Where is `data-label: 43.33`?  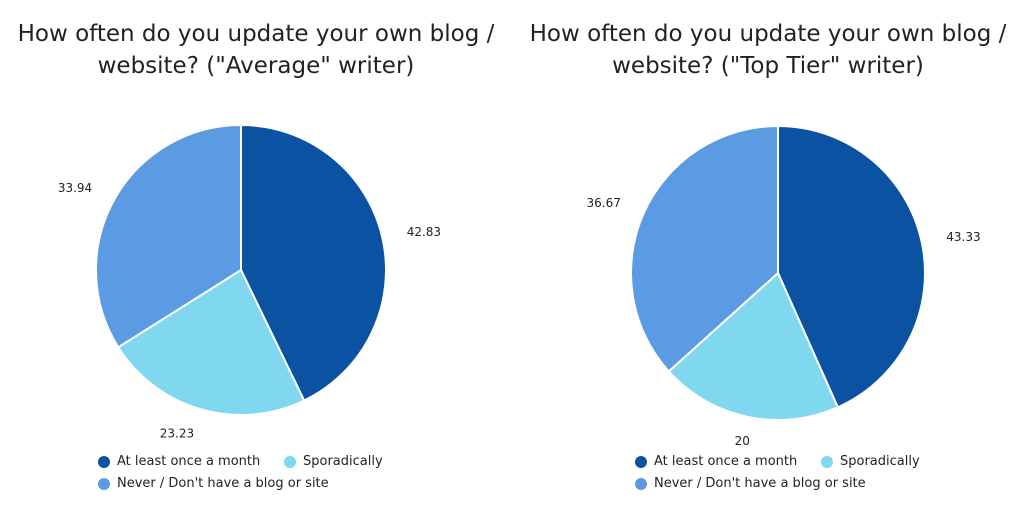
data-label: 43.33 is located at coordinates (963, 237).